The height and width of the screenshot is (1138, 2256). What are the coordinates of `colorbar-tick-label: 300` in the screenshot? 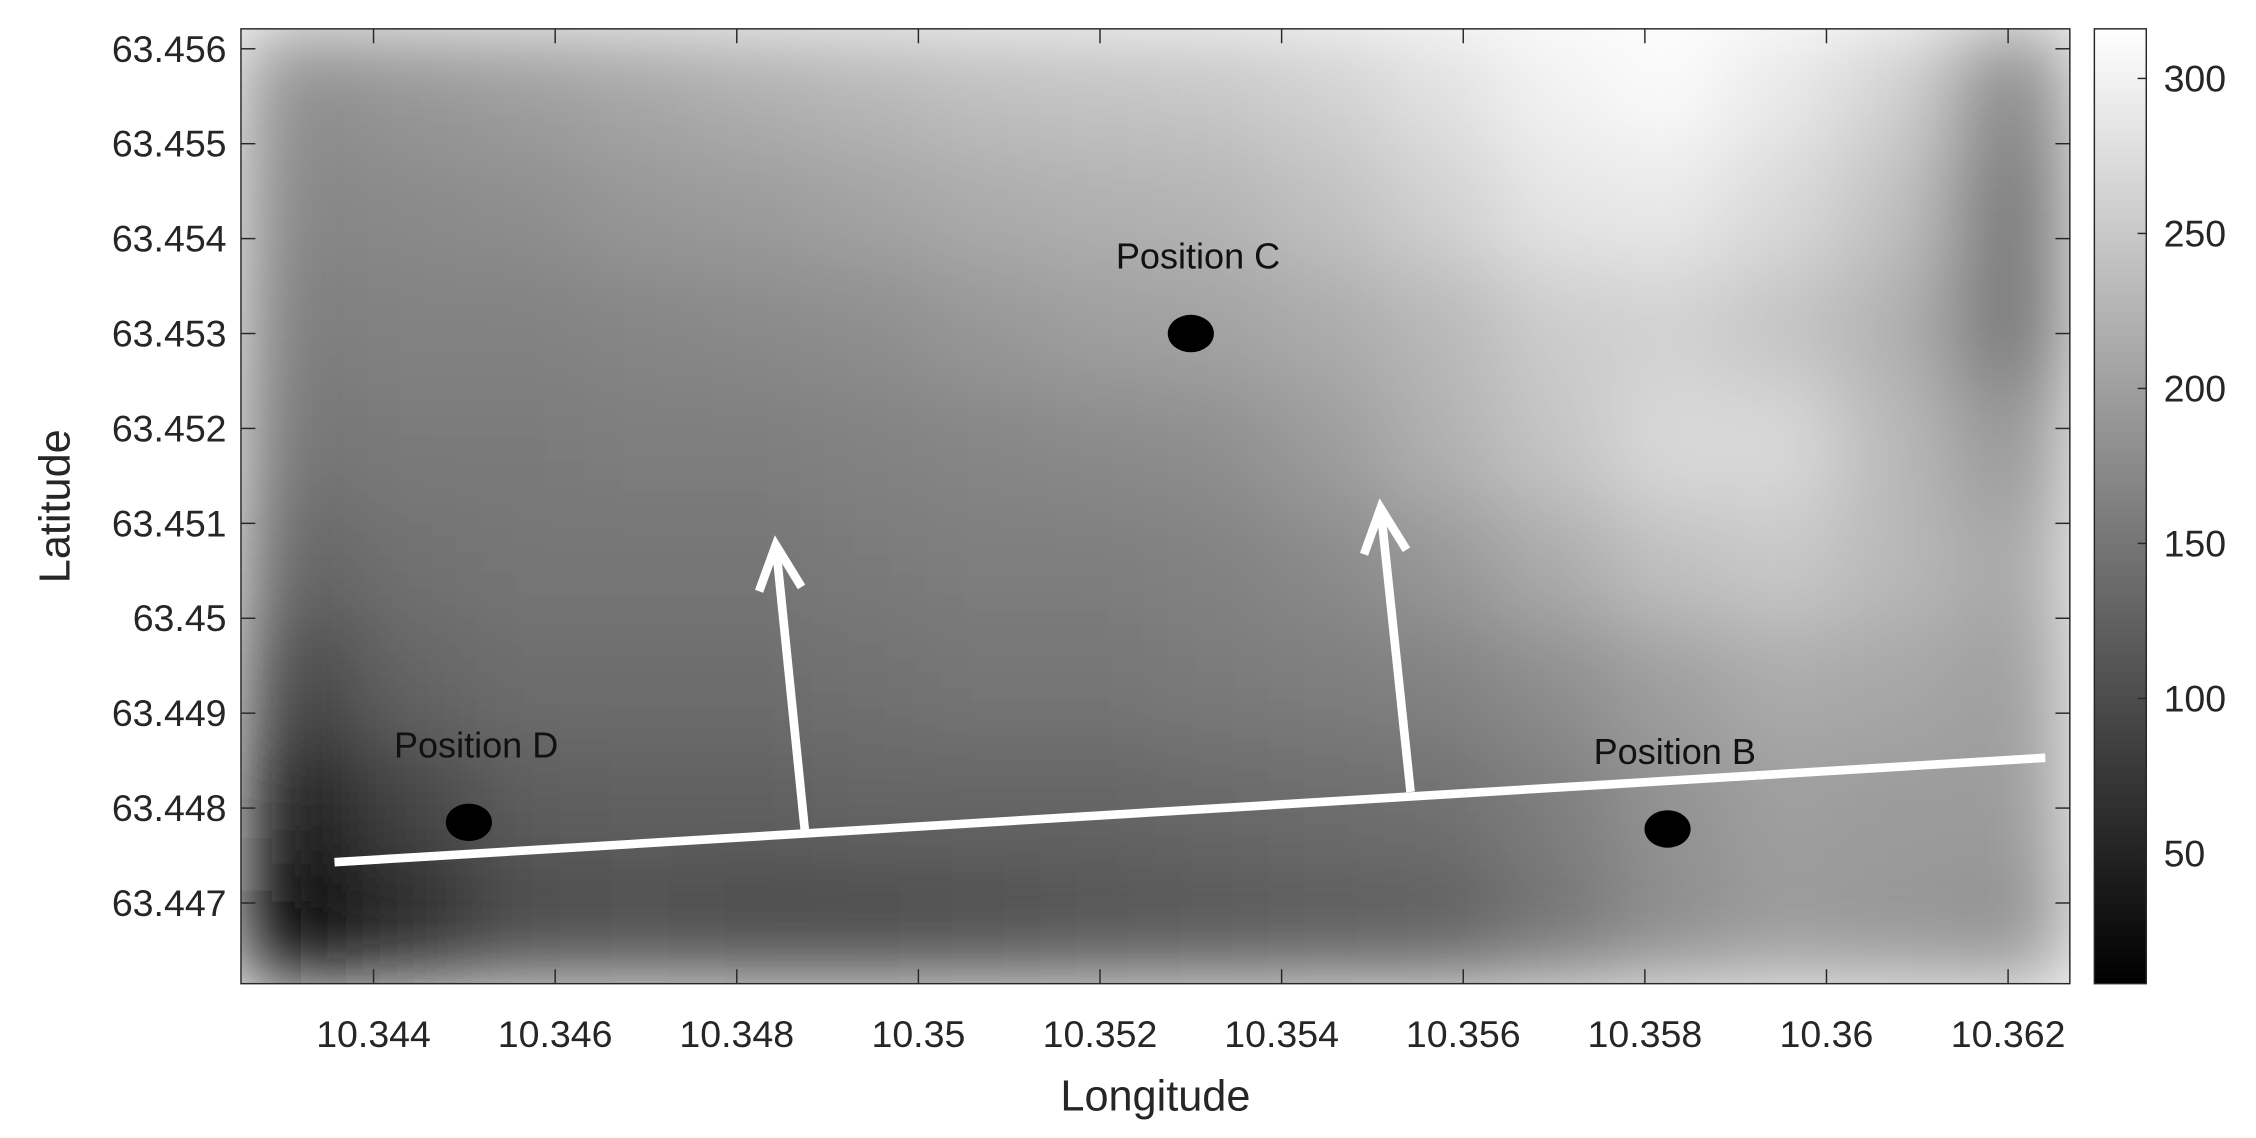 It's located at (2195, 78).